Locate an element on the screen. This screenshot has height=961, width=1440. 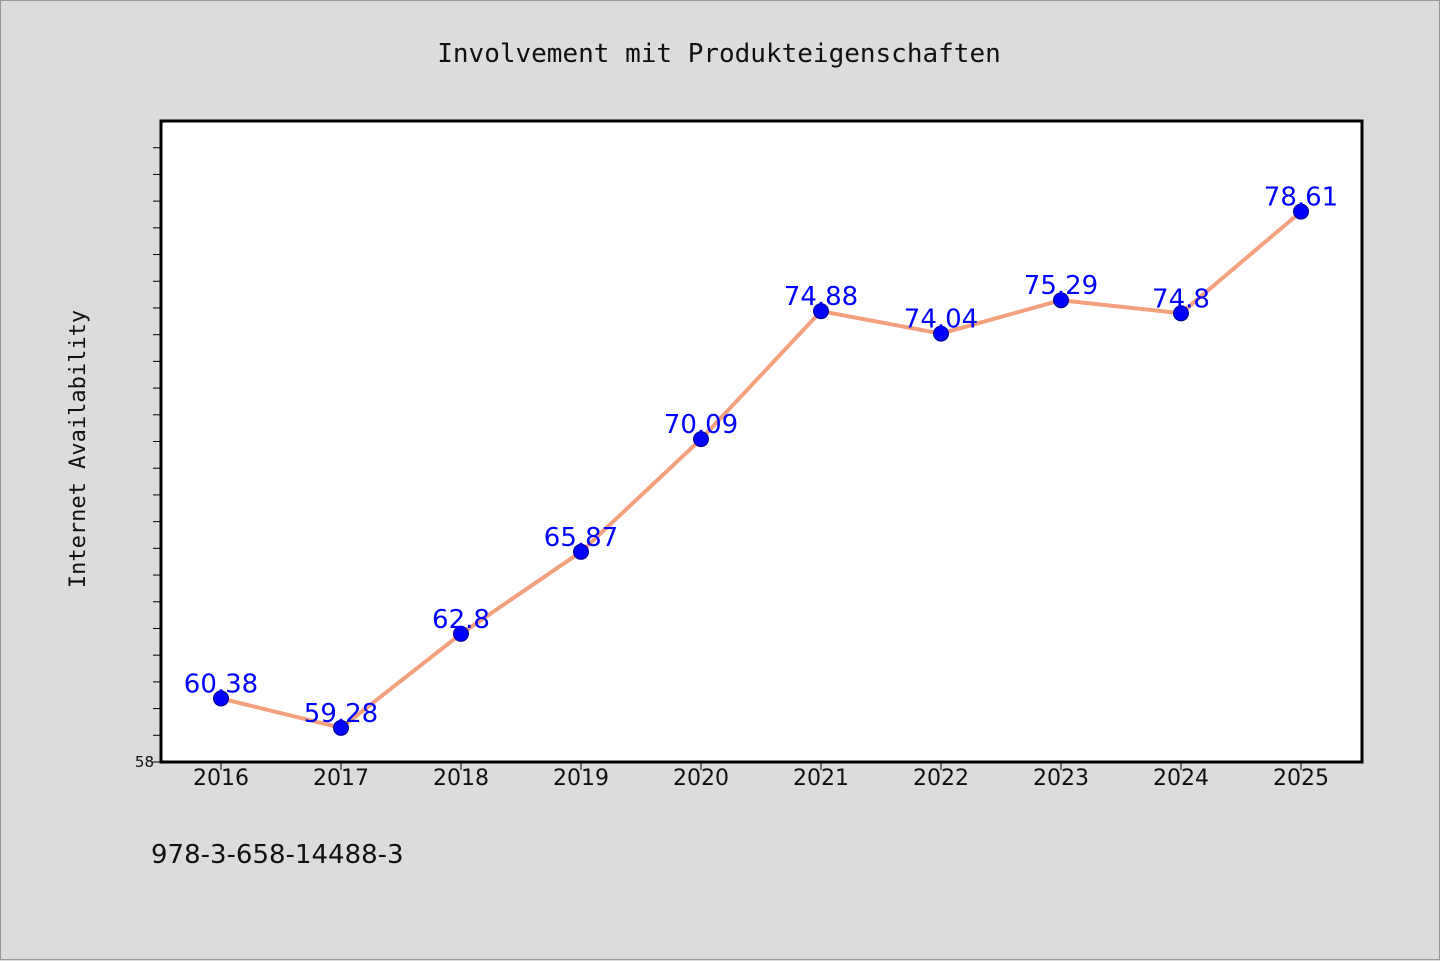
x-tick-label: 2020 is located at coordinates (701, 778).